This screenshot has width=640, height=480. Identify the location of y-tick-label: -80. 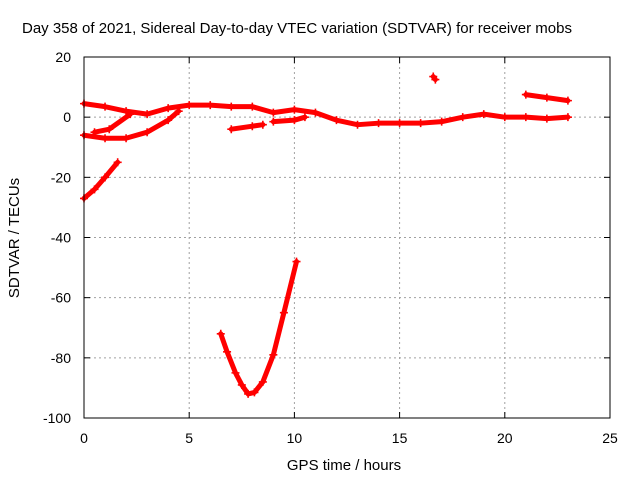
(61, 358).